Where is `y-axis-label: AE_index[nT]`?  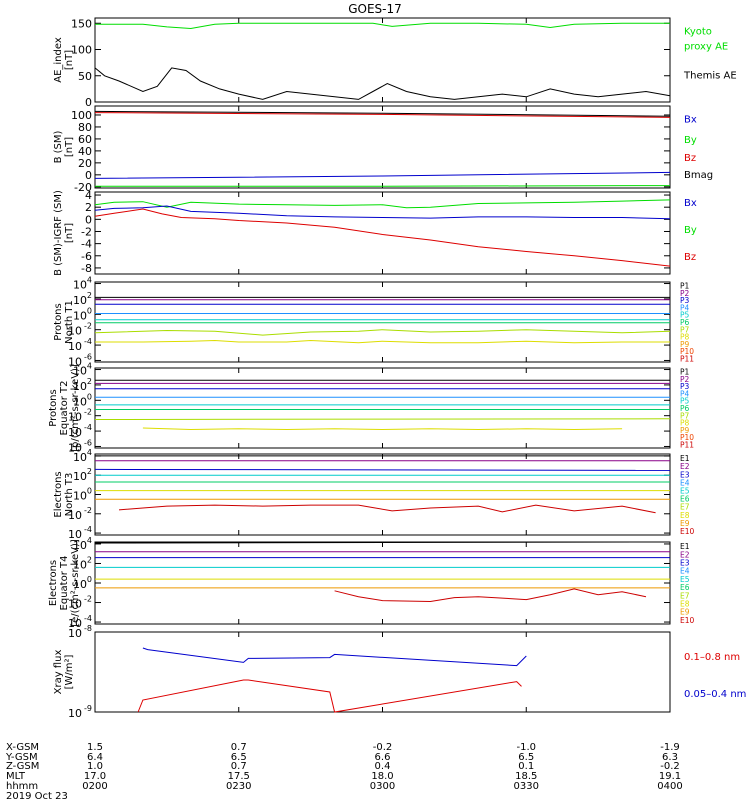 y-axis-label: AE_index[nT] is located at coordinates (64, 60).